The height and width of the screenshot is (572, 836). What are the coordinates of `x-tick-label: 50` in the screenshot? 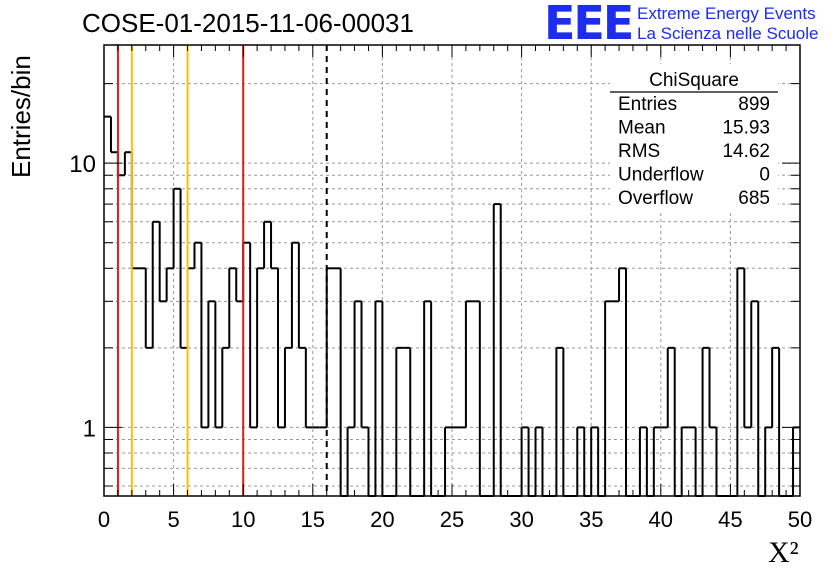 It's located at (800, 519).